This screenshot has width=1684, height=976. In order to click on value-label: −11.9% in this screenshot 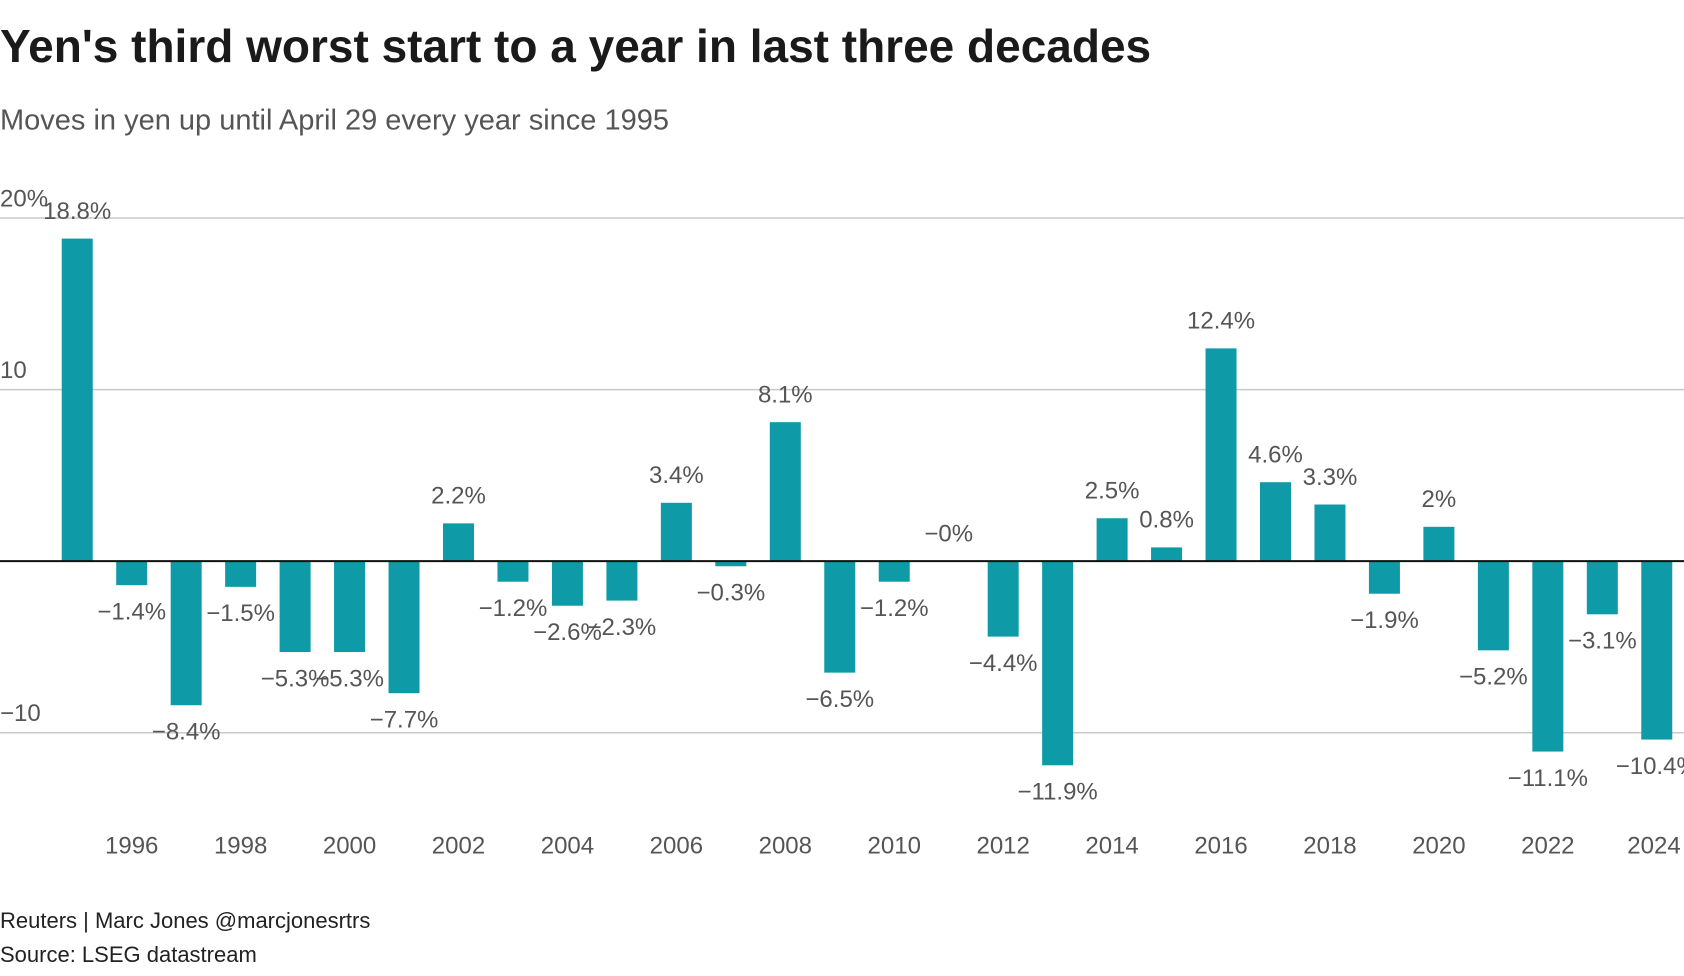, I will do `click(1057, 792)`.